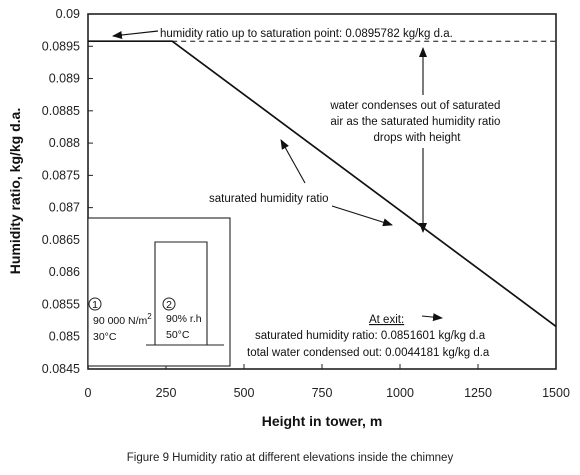  What do you see at coordinates (414, 106) in the screenshot?
I see `condense-line-1: water condenses out of saturated` at bounding box center [414, 106].